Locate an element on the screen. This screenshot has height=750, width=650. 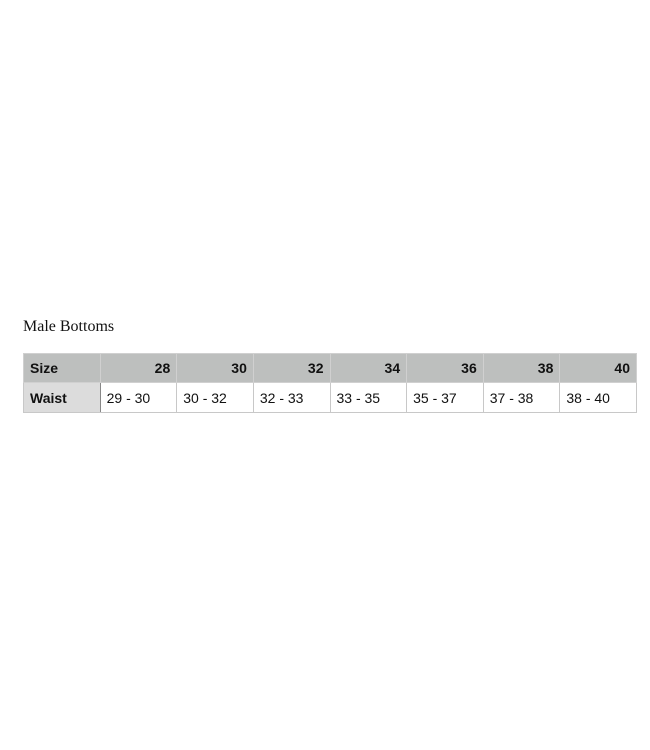
table-cell: 30 - 32 is located at coordinates (215, 397).